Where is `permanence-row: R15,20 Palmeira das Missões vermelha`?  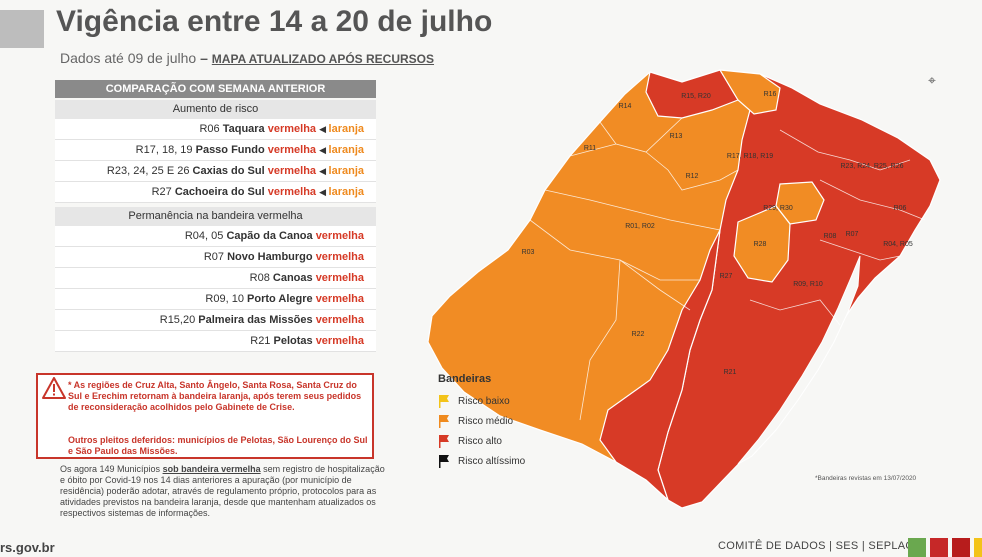
permanence-row: R15,20 Palmeira das Missões vermelha is located at coordinates (215, 320).